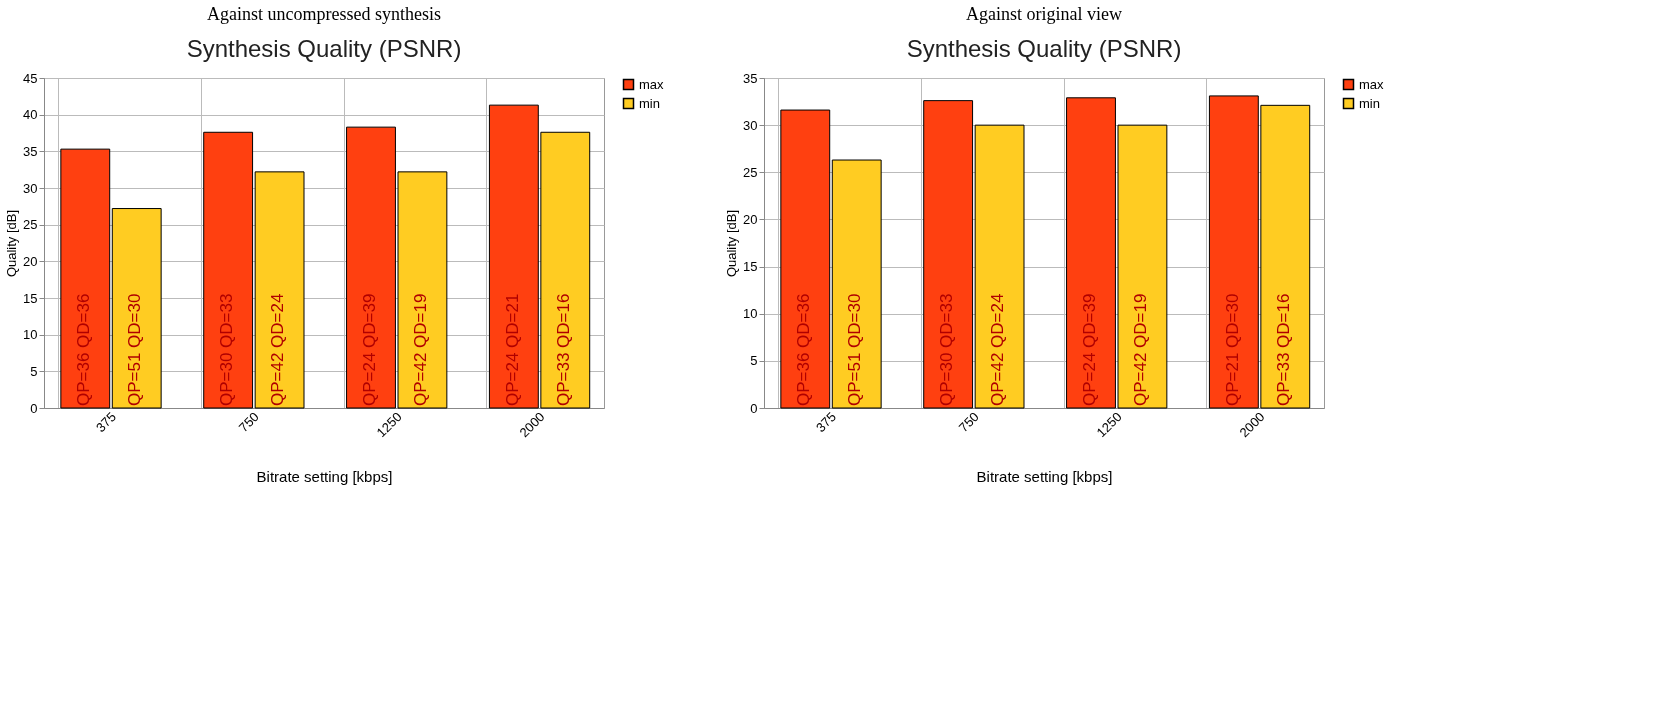 This screenshot has width=1658, height=719. Describe the element at coordinates (1044, 14) in the screenshot. I see `chart-title: Against original view` at that location.